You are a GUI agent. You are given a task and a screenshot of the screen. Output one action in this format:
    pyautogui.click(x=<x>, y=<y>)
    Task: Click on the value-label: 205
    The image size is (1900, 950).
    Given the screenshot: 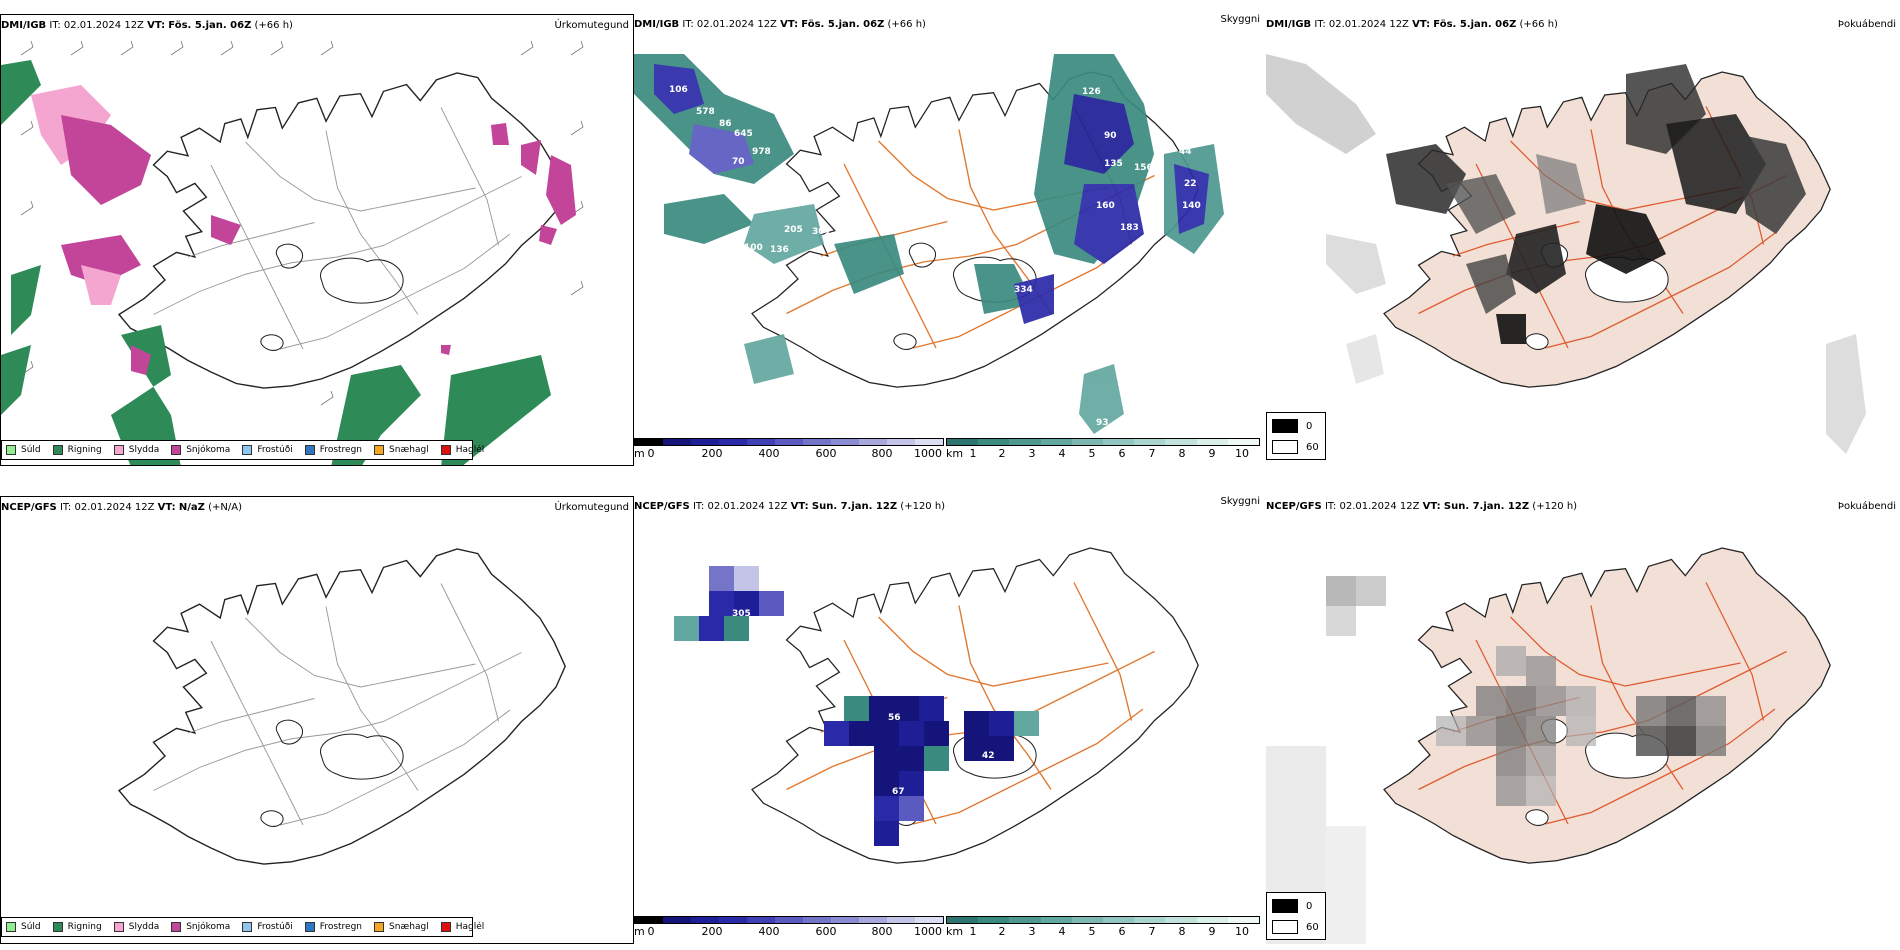 What is the action you would take?
    pyautogui.click(x=793, y=230)
    